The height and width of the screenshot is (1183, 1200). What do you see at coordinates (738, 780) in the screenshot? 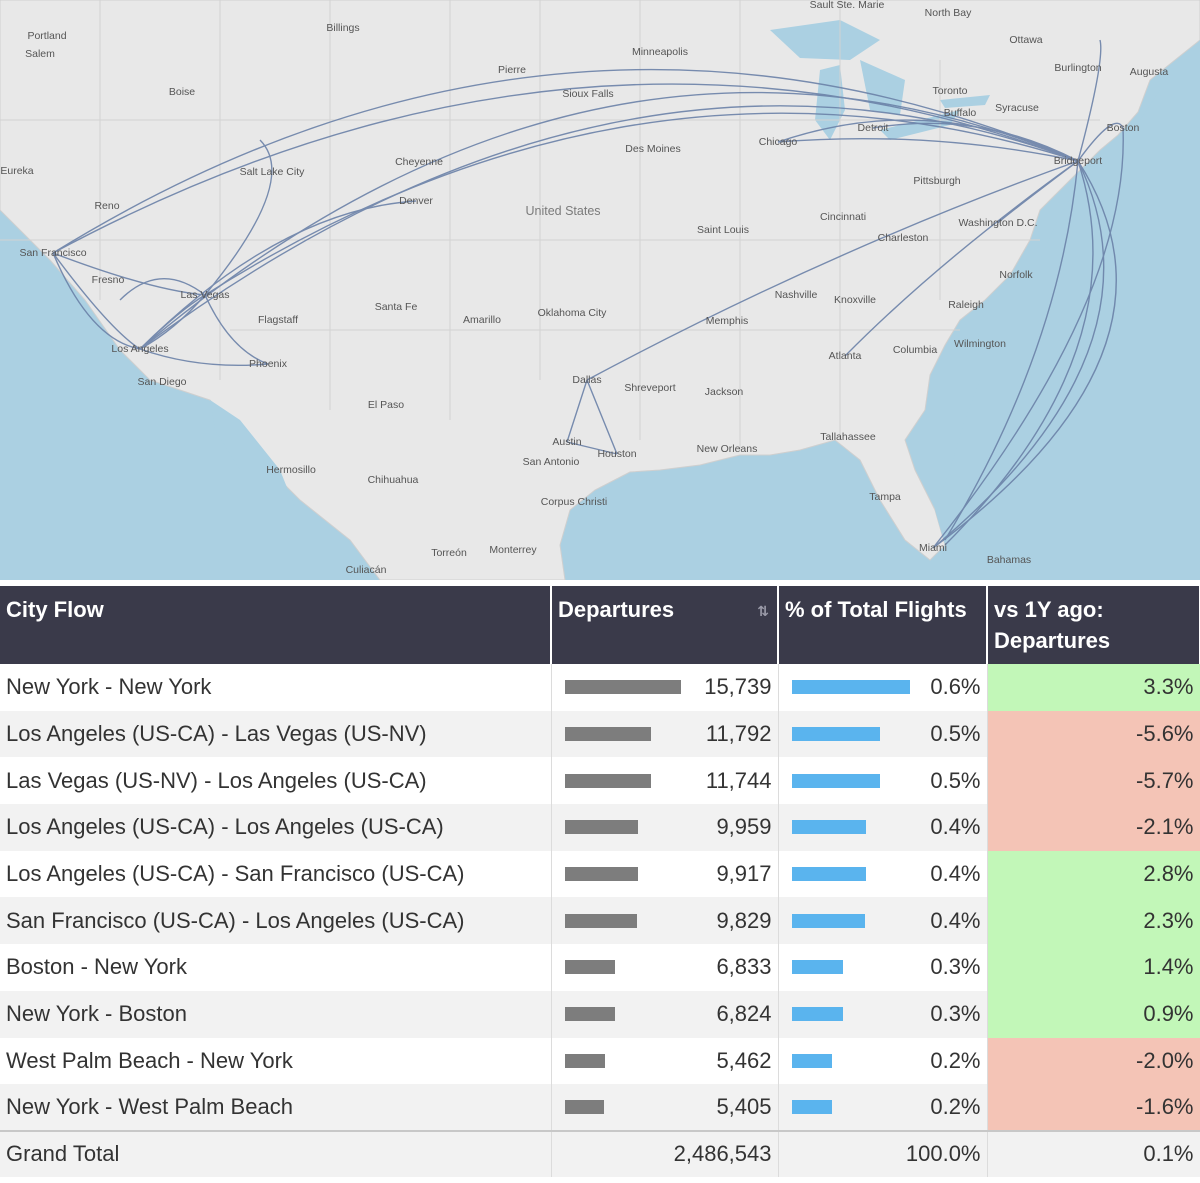
I see `departures-value: 11,744` at bounding box center [738, 780].